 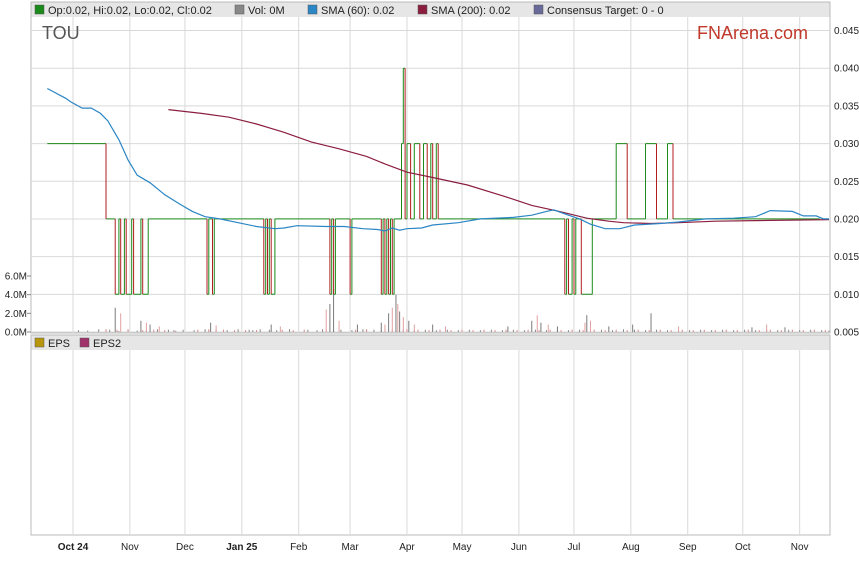 What do you see at coordinates (846, 106) in the screenshot?
I see `price-tick-label: 0.035` at bounding box center [846, 106].